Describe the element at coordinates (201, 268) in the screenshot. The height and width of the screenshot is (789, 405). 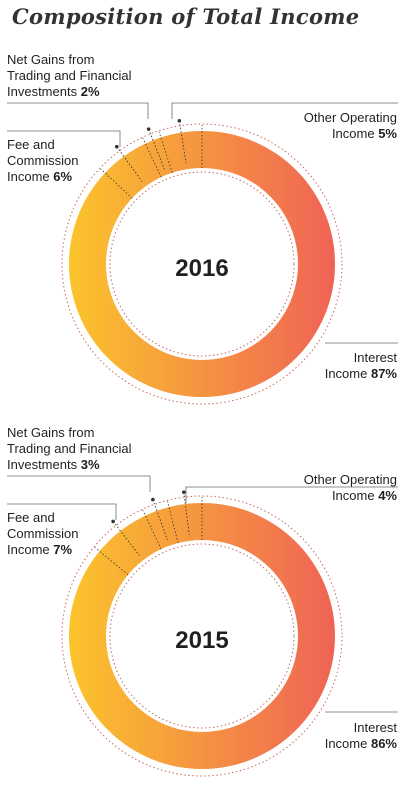
I see `center-year-label: 2016` at that location.